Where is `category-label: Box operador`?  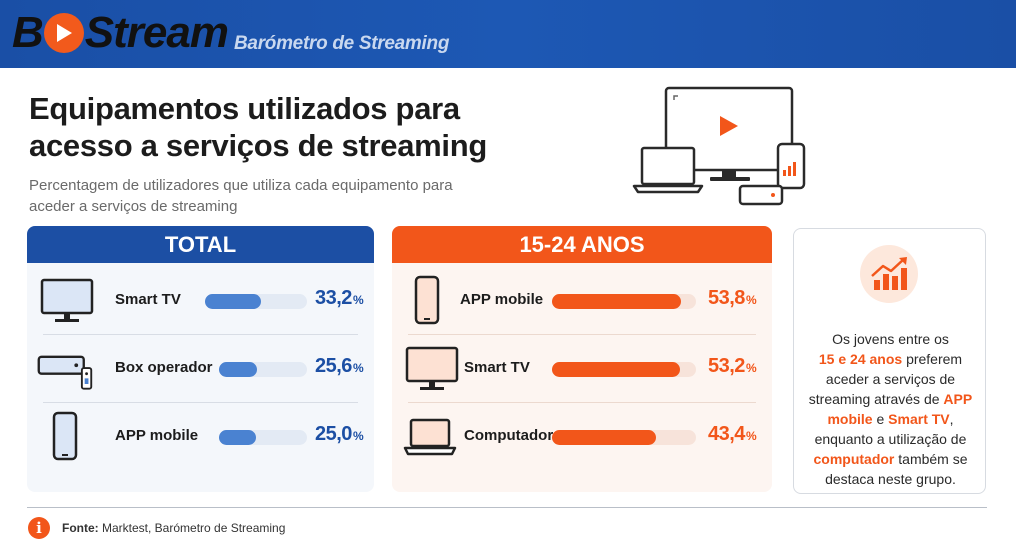 category-label: Box operador is located at coordinates (164, 367).